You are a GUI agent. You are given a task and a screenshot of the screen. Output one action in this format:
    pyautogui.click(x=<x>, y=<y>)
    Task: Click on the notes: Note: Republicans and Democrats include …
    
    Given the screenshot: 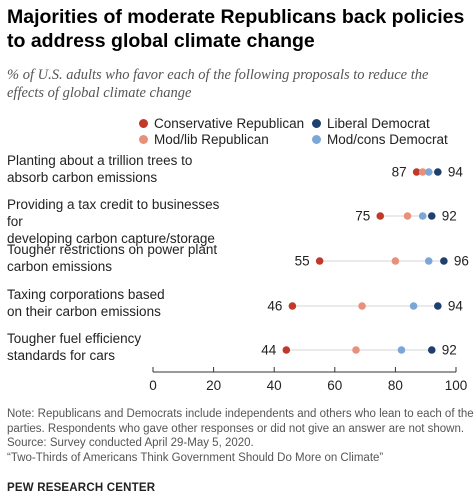 What is the action you would take?
    pyautogui.click(x=240, y=436)
    